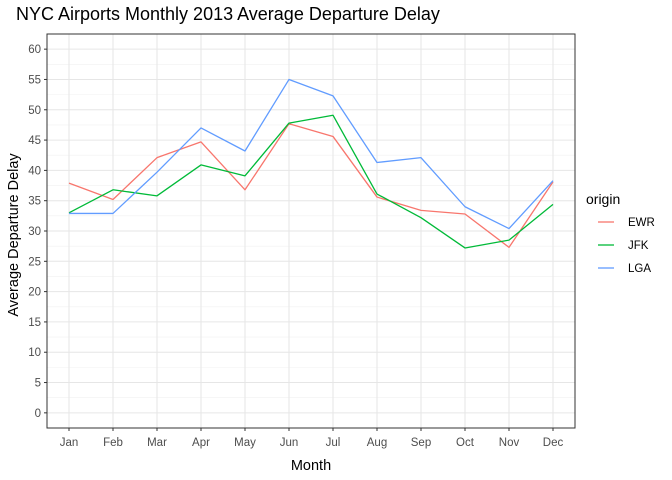  I want to click on legend-label-ewr: EWR, so click(641, 223).